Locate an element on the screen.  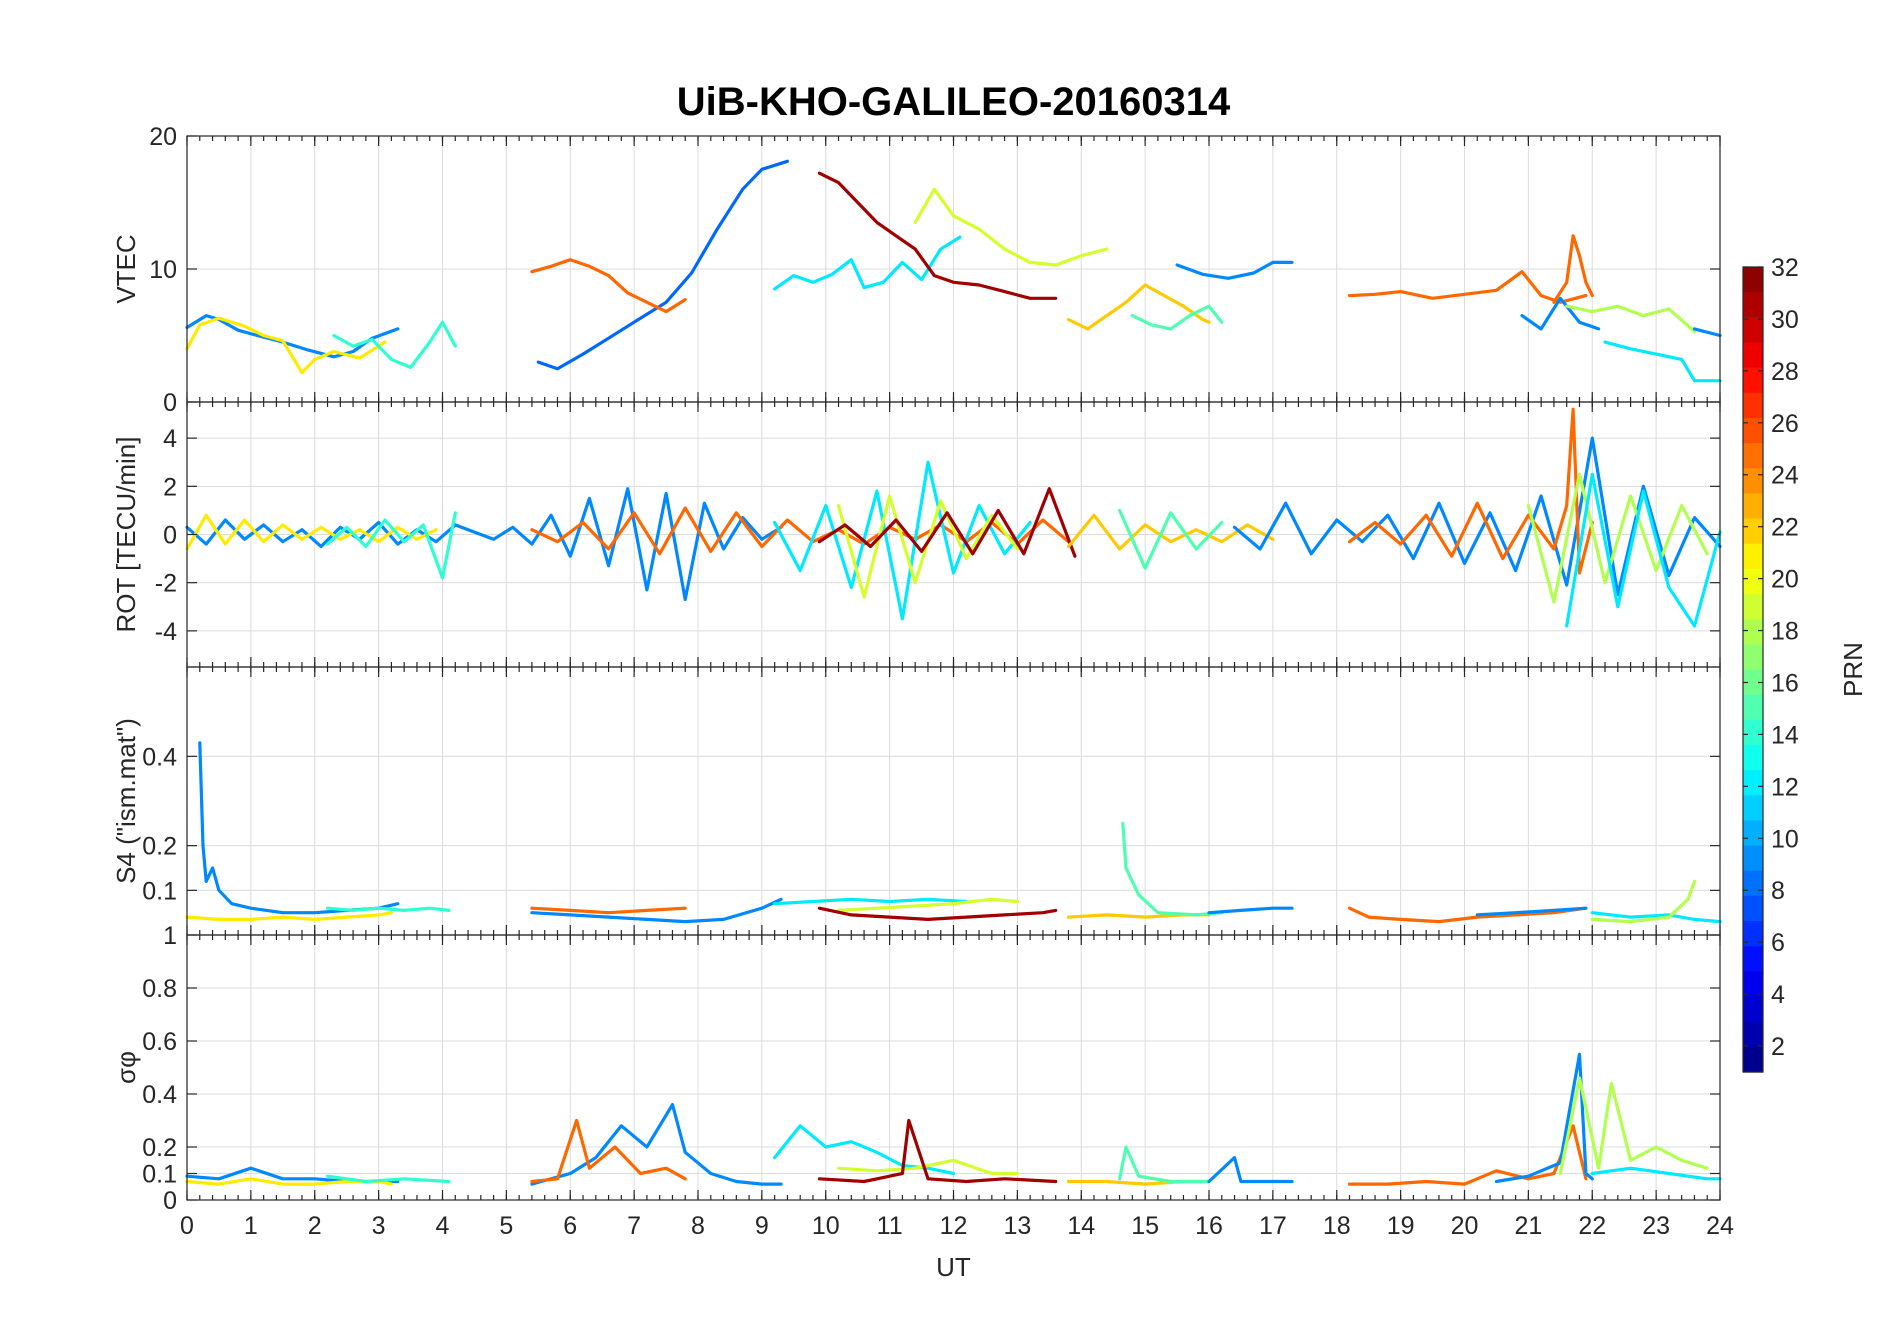
y-axis-label: VTEC is located at coordinates (126, 268).